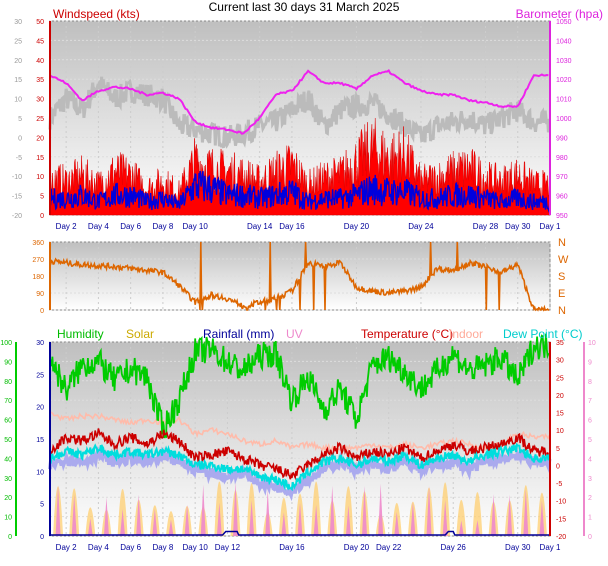  What do you see at coordinates (560, 414) in the screenshot?
I see `temperature-tick-label: 15` at bounding box center [560, 414].